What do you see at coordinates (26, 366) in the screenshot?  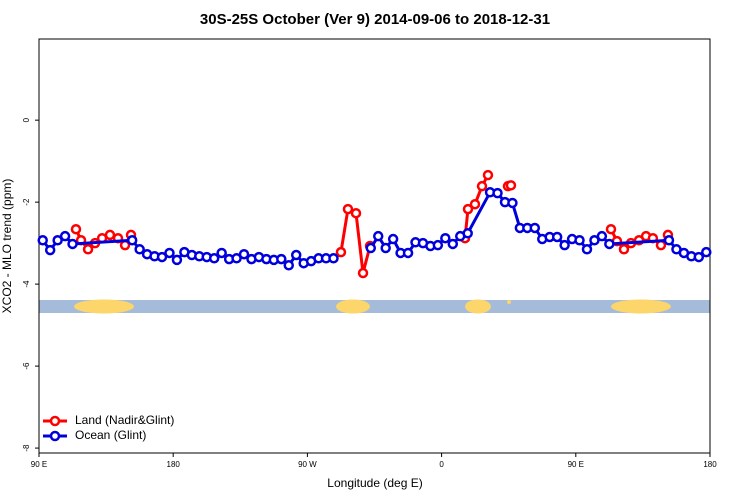 I see `y-tick-label: -6` at bounding box center [26, 366].